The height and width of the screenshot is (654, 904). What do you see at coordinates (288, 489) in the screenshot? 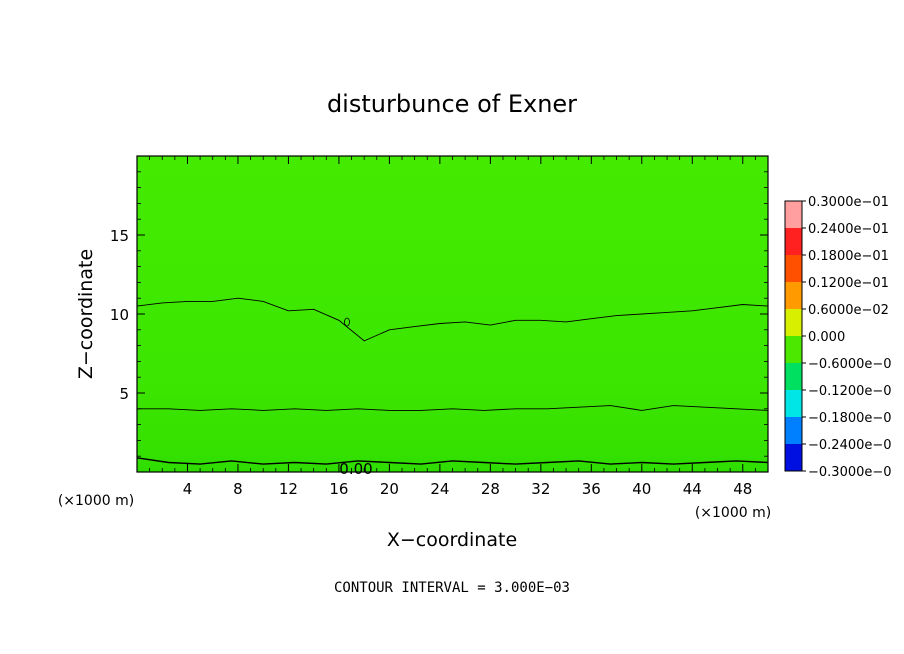
I see `x-tick-label: 12` at bounding box center [288, 489].